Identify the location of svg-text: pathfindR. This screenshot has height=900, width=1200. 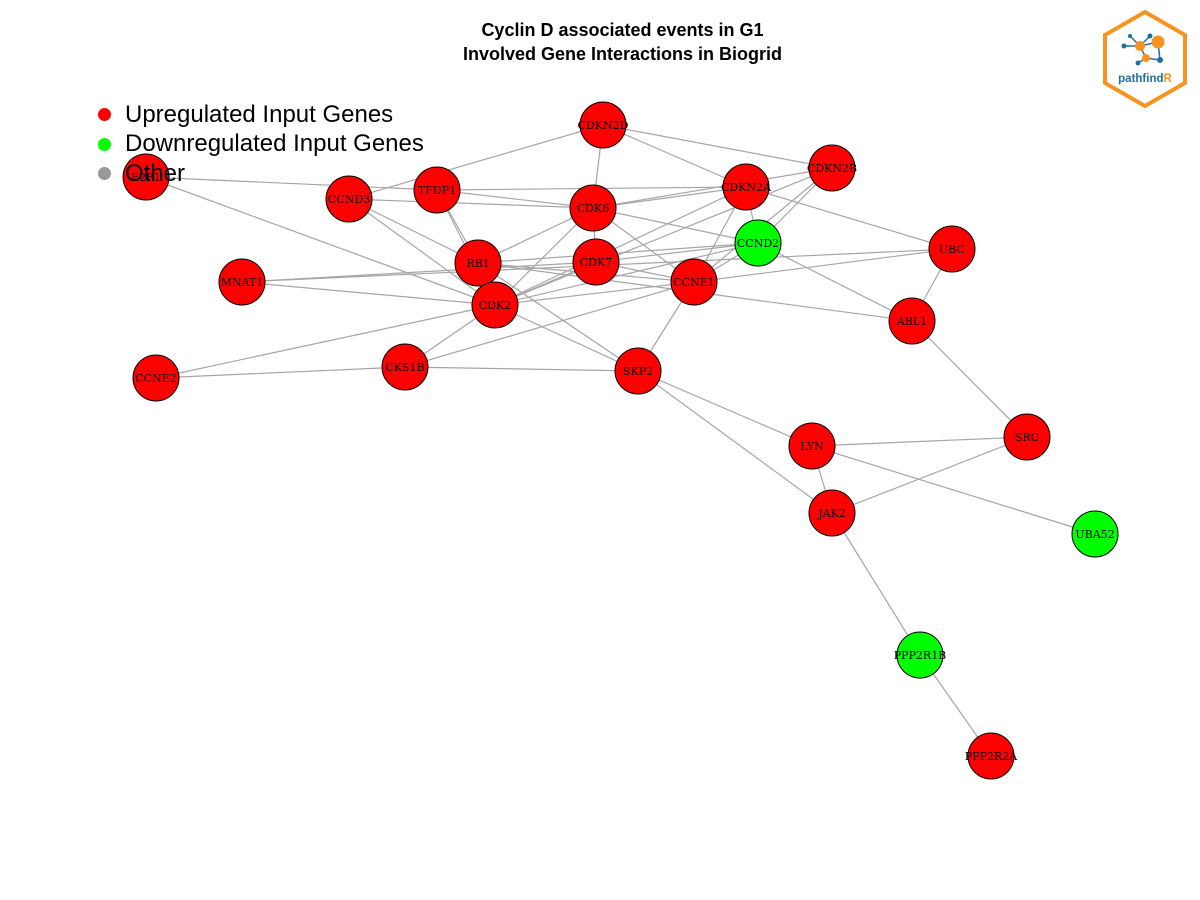
(1145, 79).